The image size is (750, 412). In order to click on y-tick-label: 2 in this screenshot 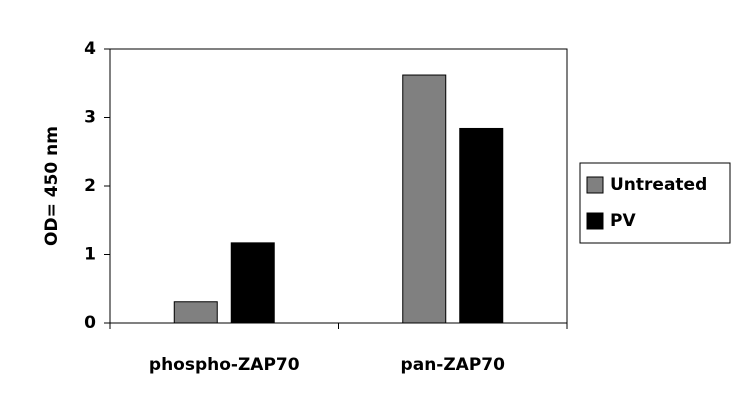, I will do `click(90, 186)`.